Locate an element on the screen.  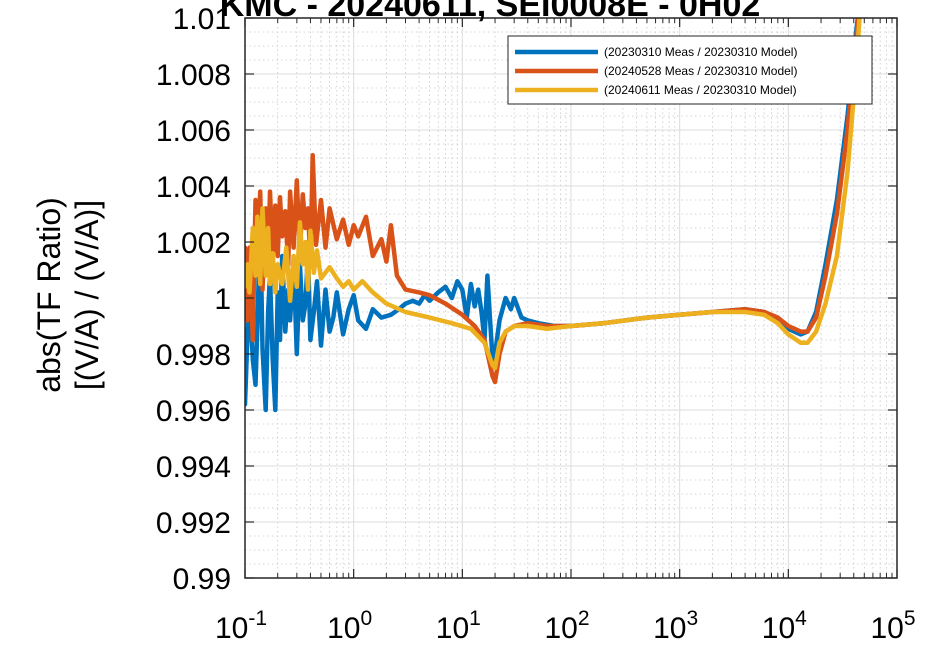
legend-label-1: (20230310 Meas / 20230310 Model) is located at coordinates (700, 52).